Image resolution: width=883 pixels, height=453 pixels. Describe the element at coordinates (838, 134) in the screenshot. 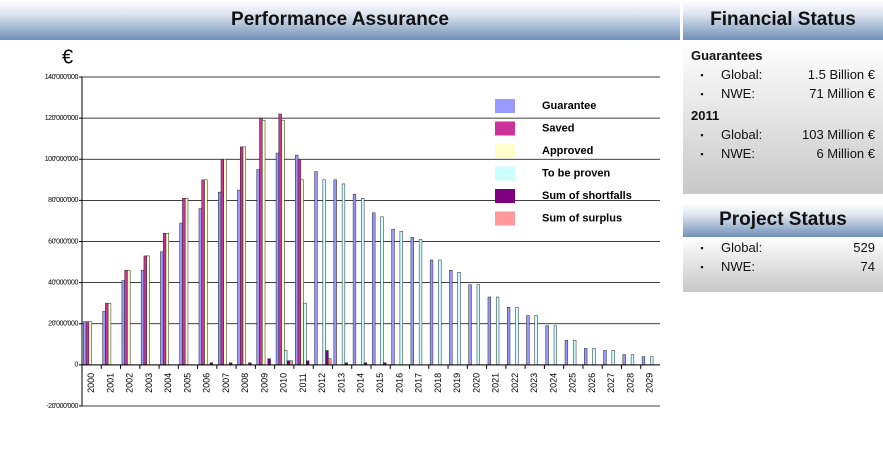

I see `item-value: 103 Million €` at that location.